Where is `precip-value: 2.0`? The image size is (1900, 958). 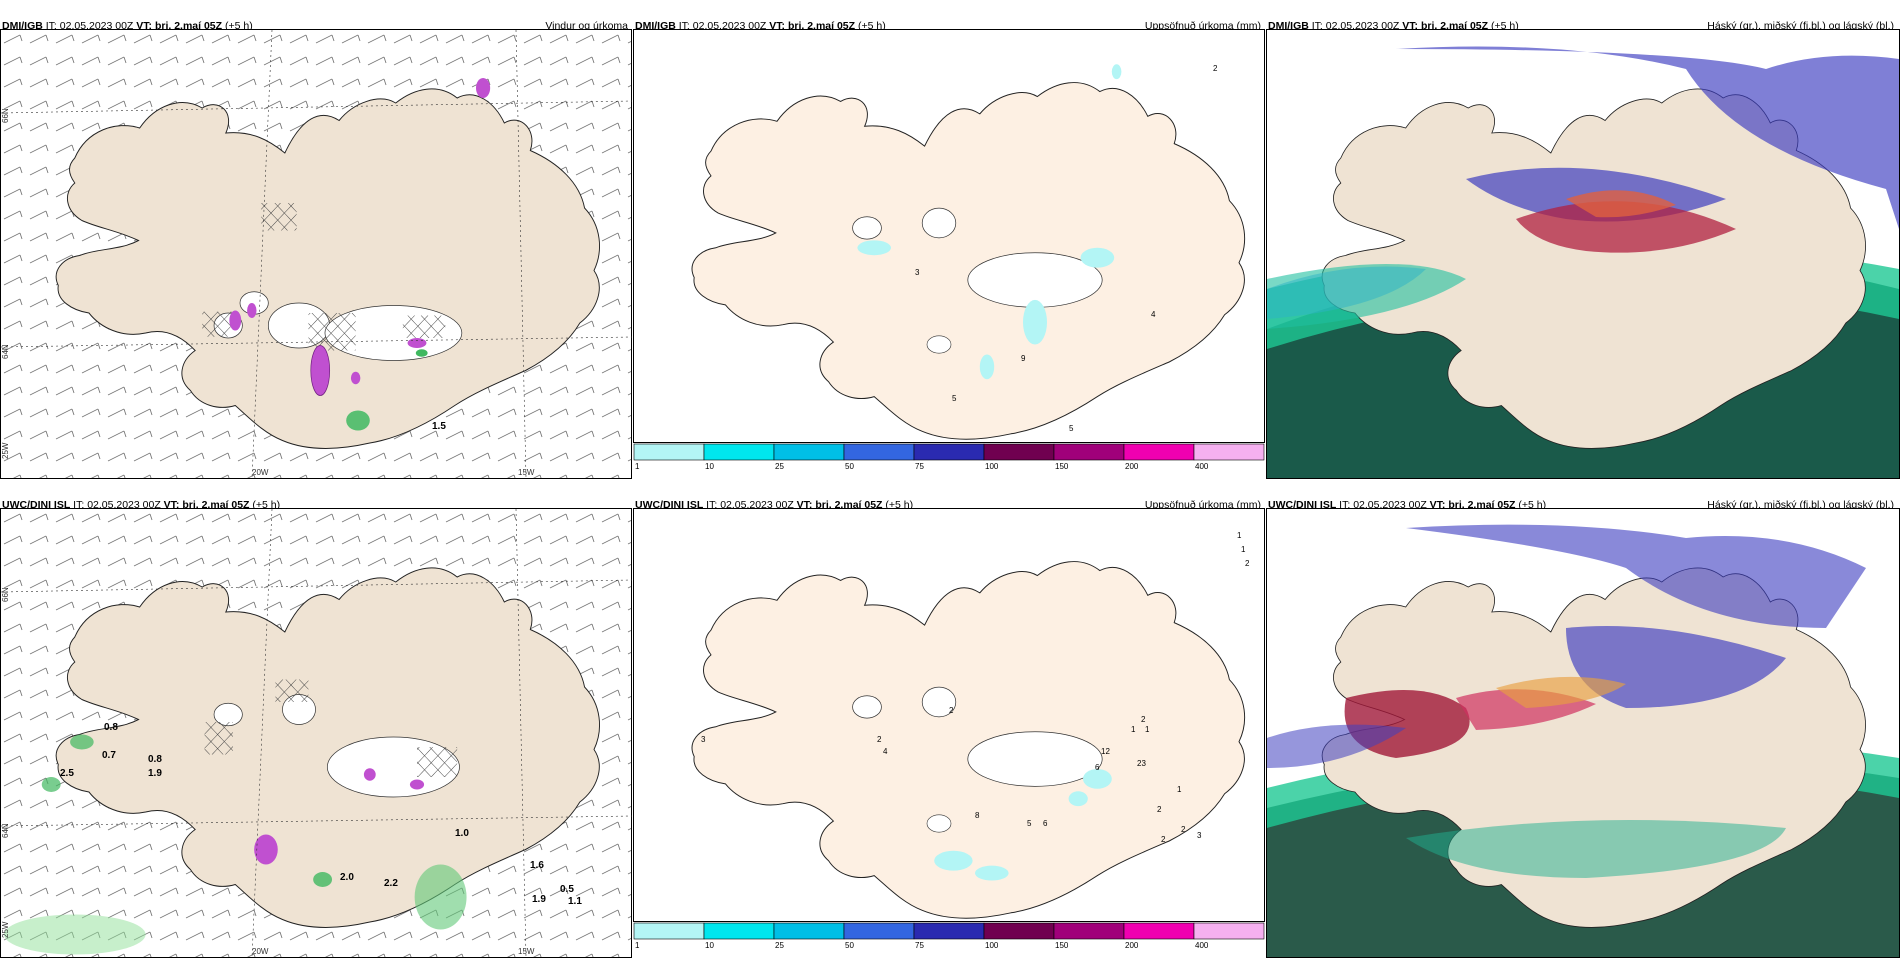 precip-value: 2.0 is located at coordinates (347, 877).